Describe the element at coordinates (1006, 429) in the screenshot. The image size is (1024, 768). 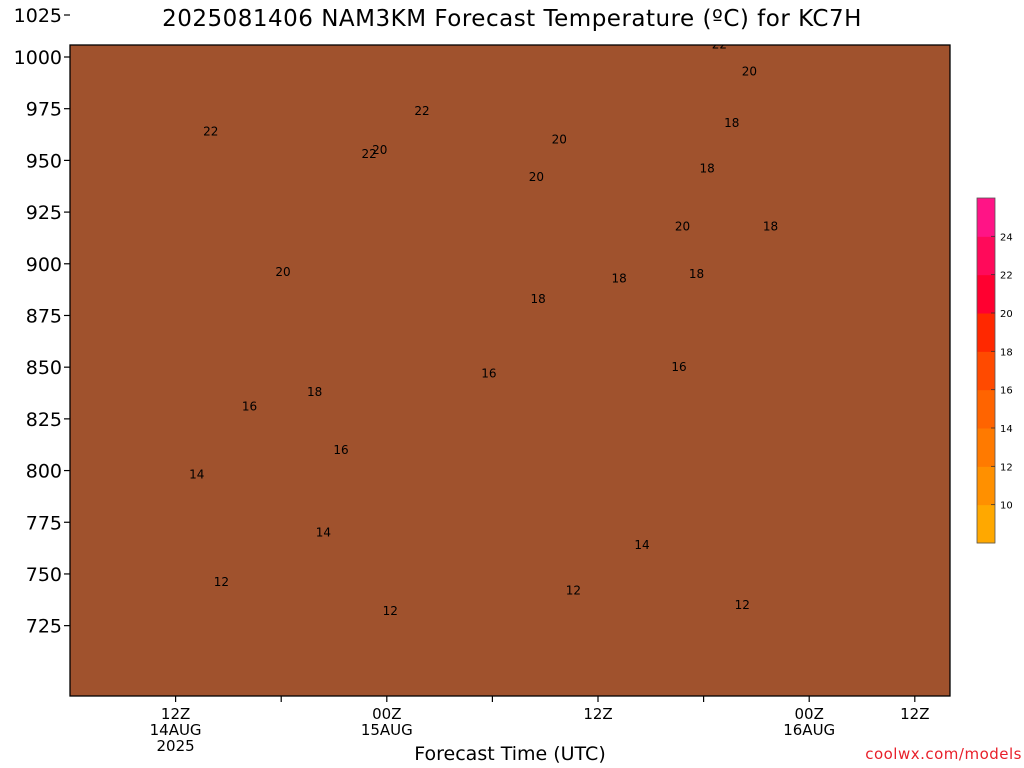
I see `colorbar-label: 14` at that location.